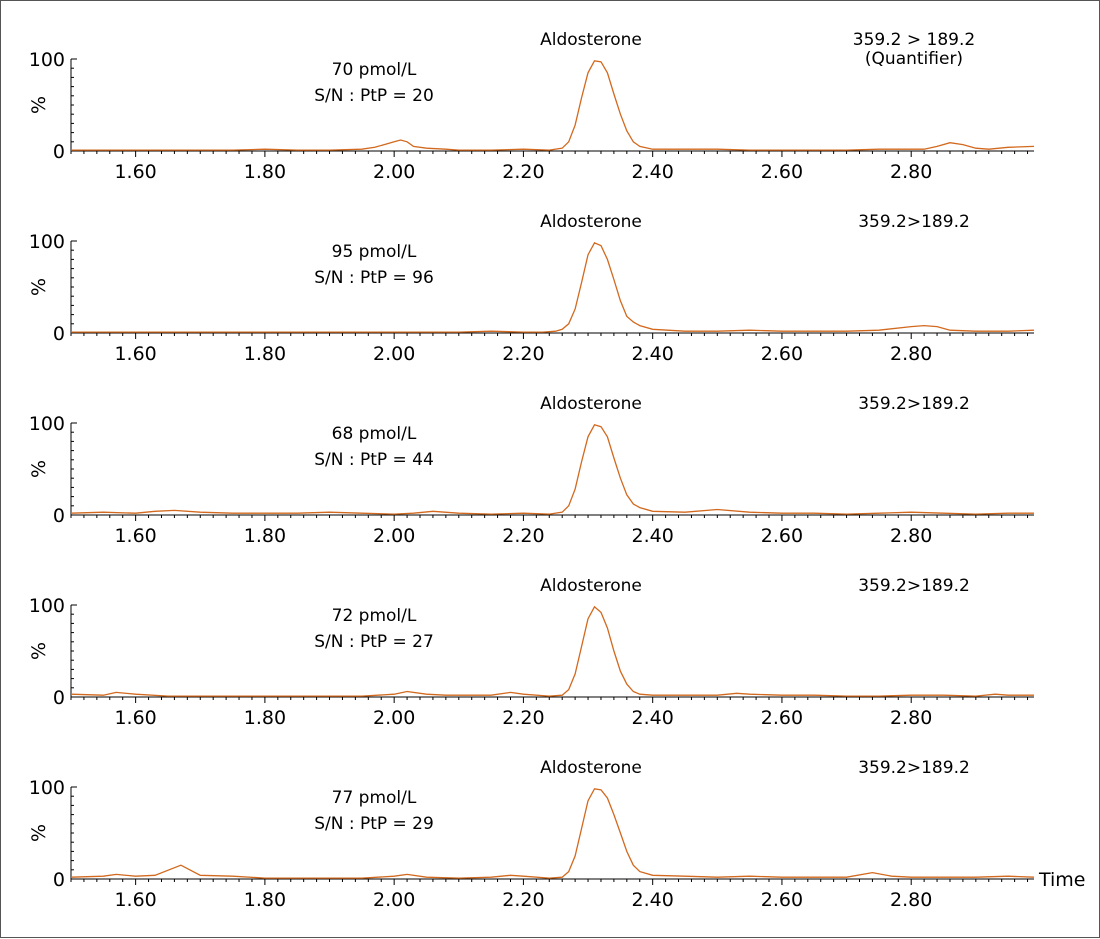 Image resolution: width=1100 pixels, height=939 pixels. I want to click on signal-to-noise-label: S/N : PtP = 44, so click(374, 460).